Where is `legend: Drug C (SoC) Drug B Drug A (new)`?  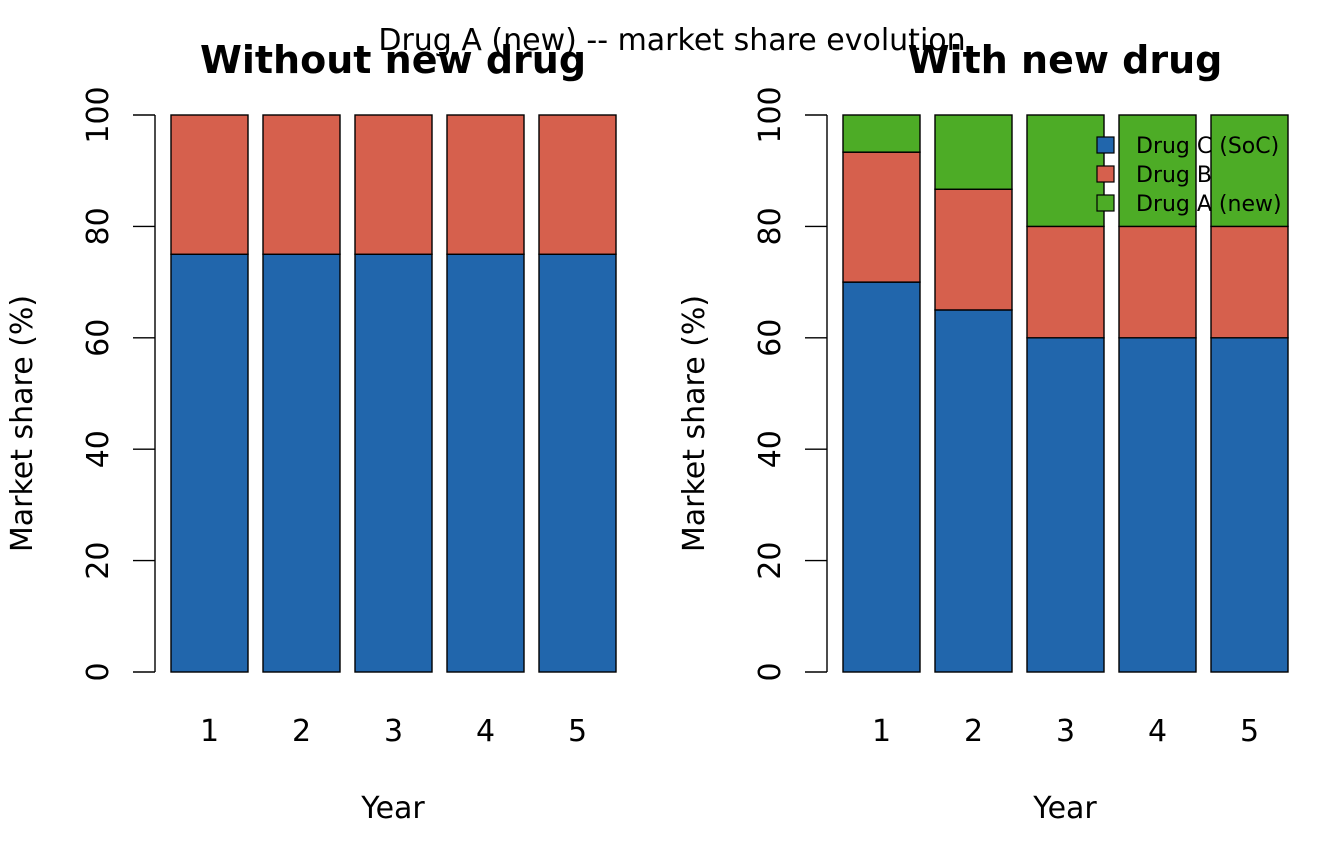
legend: Drug C (SoC) Drug B Drug A (new) is located at coordinates (1189, 175).